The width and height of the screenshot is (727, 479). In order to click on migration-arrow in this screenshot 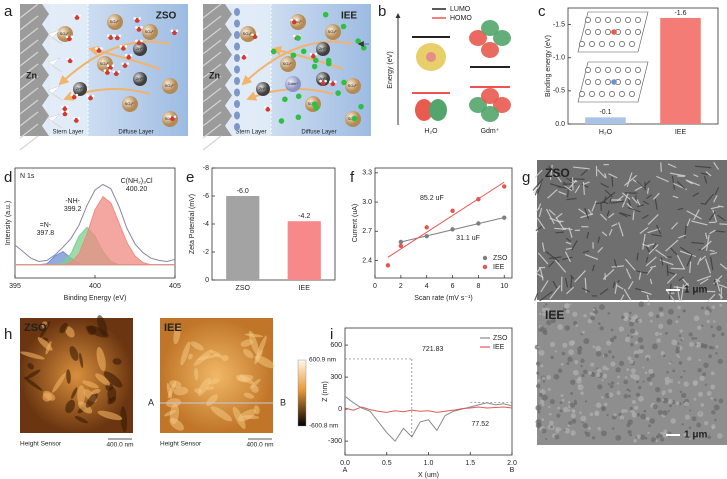, I will do `click(114, 63)`.